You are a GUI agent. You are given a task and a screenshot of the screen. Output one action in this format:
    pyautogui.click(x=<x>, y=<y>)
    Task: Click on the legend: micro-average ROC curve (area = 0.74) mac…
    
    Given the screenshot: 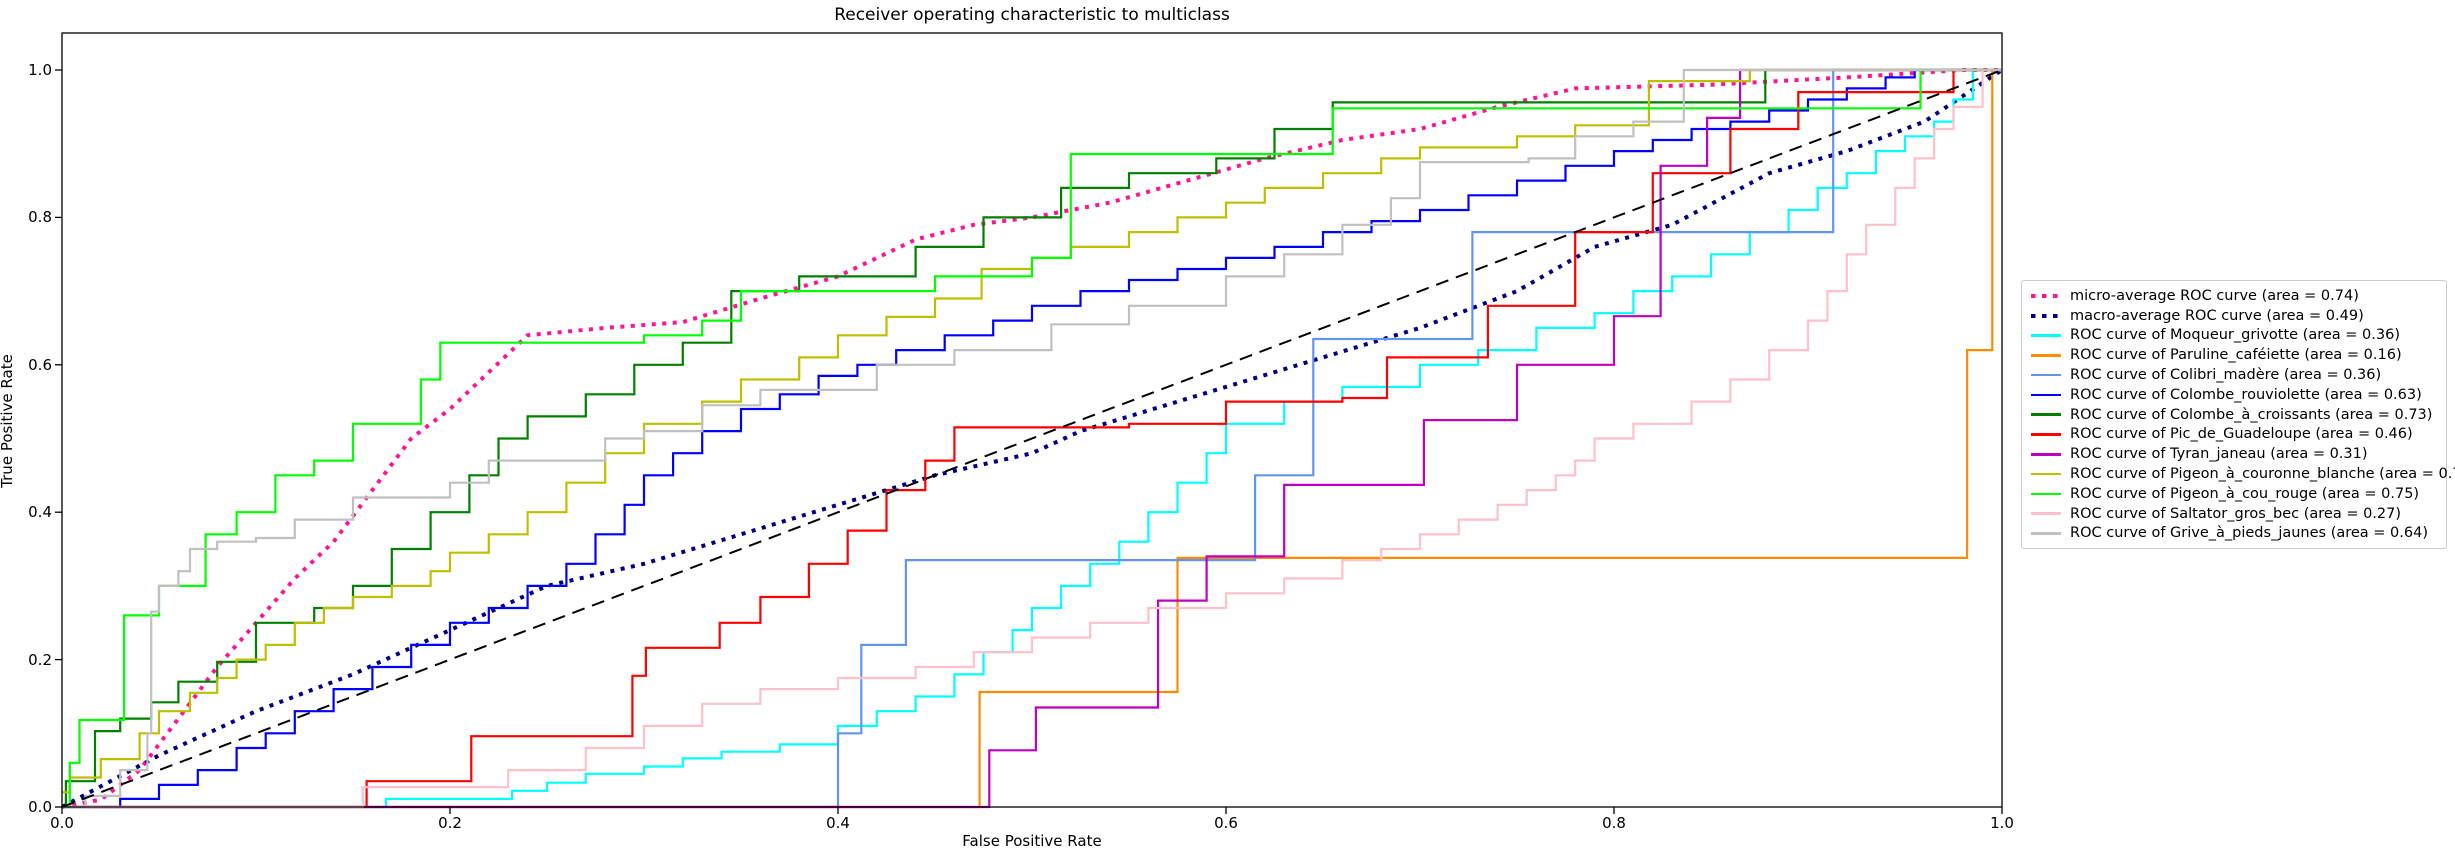 What is the action you would take?
    pyautogui.click(x=2238, y=415)
    